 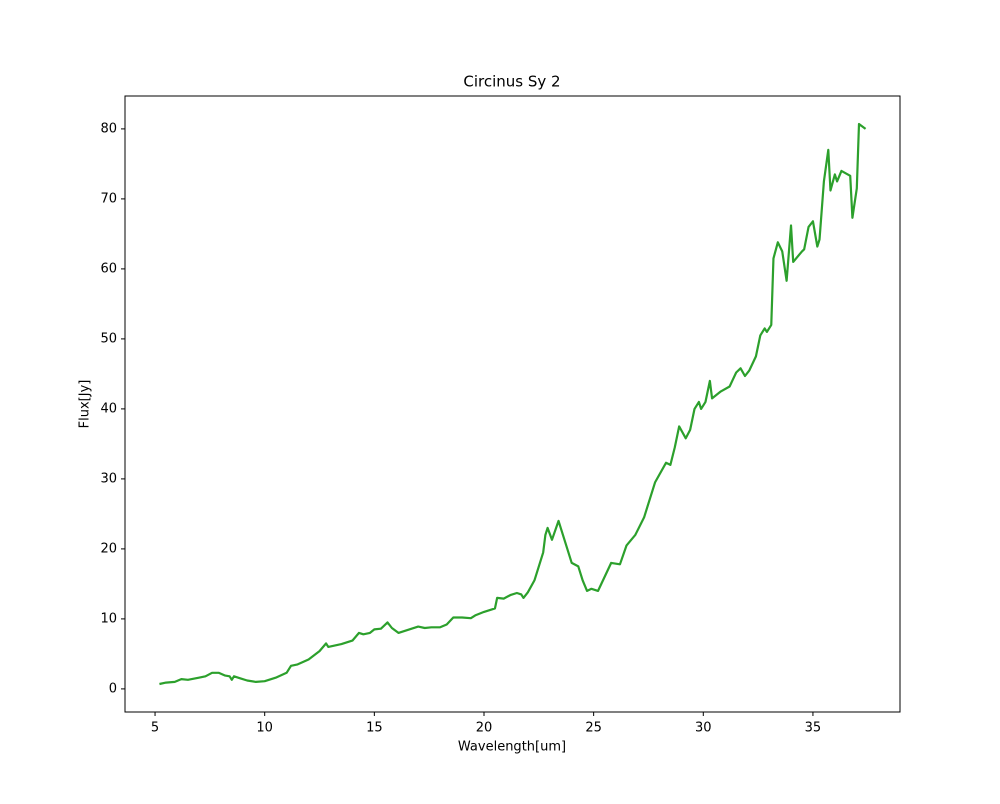 I want to click on x-tick-label: 10, so click(x=264, y=728).